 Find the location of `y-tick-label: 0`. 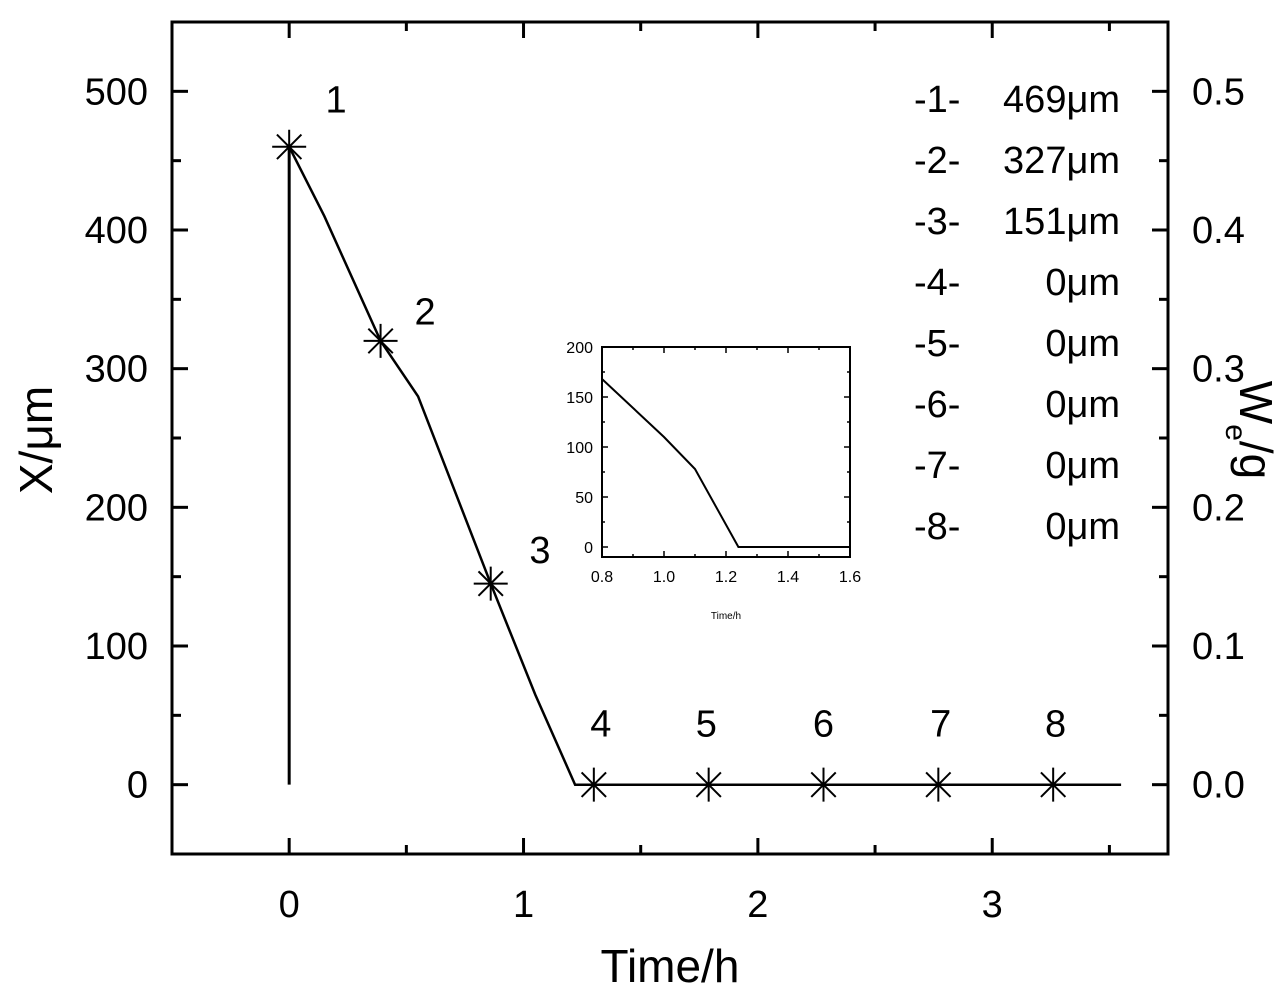

y-tick-label: 0 is located at coordinates (137, 786).